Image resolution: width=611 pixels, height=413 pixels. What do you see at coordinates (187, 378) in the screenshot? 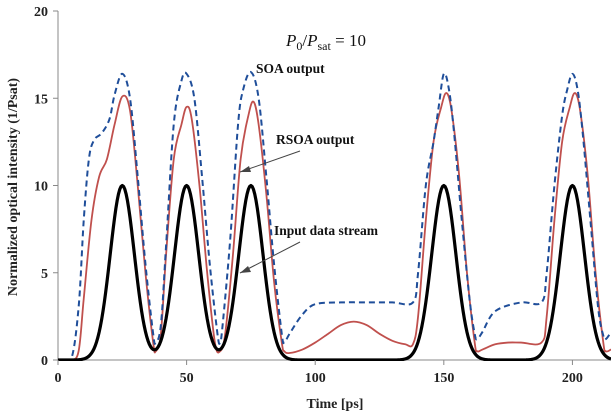
I see `x-tick-label: 50` at bounding box center [187, 378].